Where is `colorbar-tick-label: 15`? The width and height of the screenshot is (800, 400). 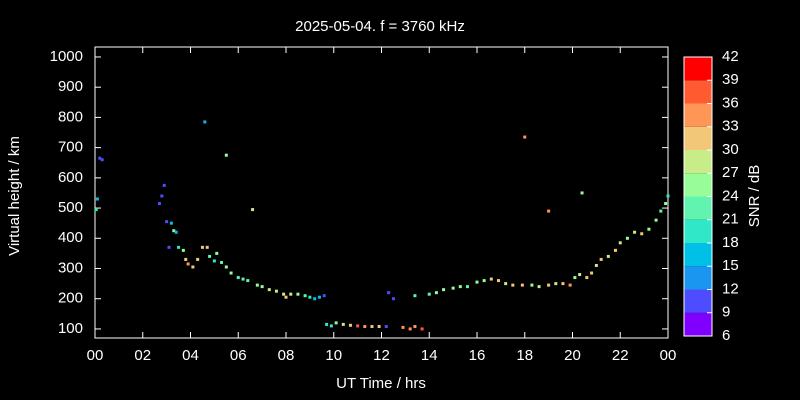 colorbar-tick-label: 15 is located at coordinates (730, 265).